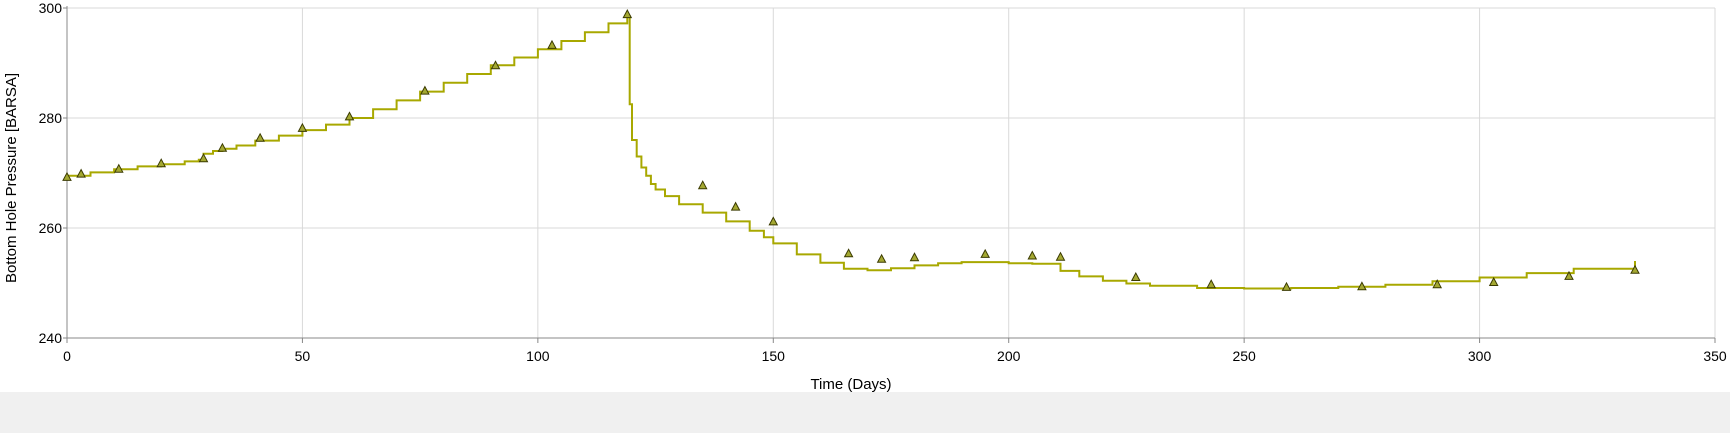 The height and width of the screenshot is (433, 1730). Describe the element at coordinates (11, 178) in the screenshot. I see `y-axis-title: Bottom Hole Pressure [BARSA]` at that location.